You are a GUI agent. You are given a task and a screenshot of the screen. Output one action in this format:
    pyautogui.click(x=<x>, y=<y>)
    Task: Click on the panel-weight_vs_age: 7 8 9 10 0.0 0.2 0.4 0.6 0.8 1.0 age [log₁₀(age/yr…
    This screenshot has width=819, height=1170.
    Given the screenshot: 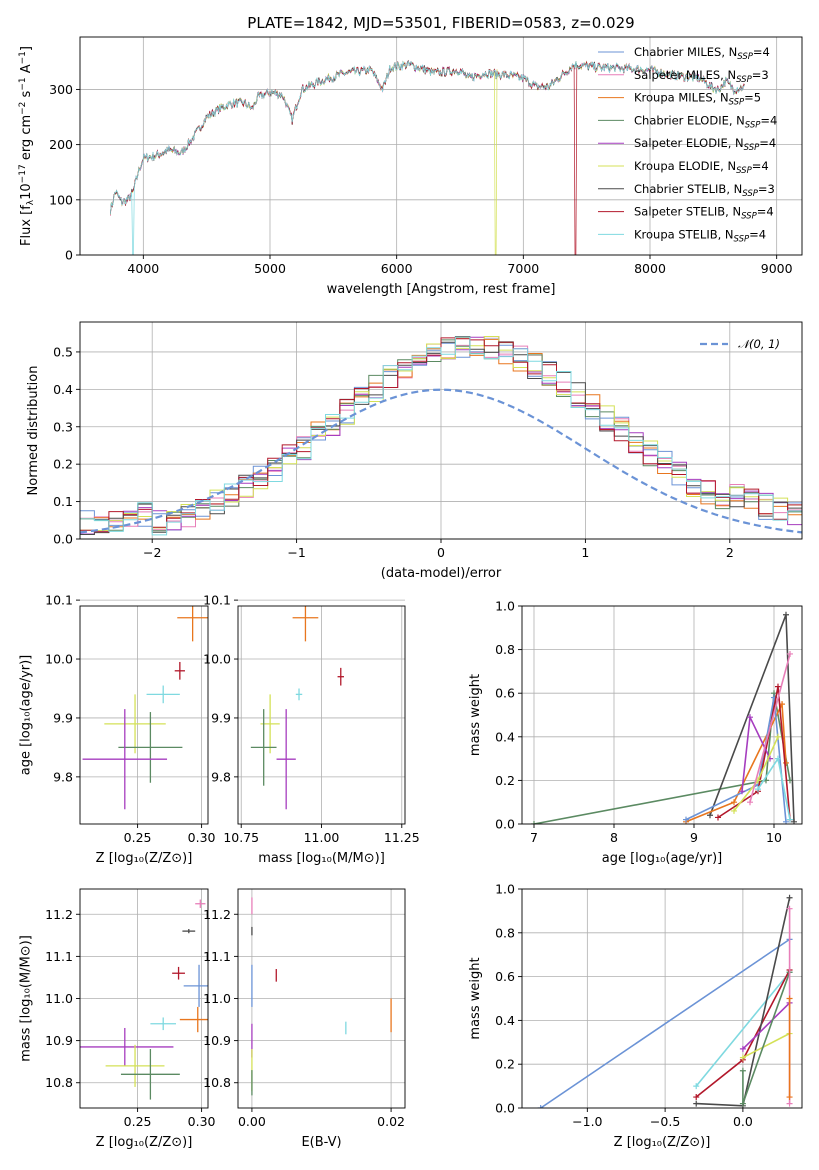 What is the action you would take?
    pyautogui.click(x=635, y=732)
    